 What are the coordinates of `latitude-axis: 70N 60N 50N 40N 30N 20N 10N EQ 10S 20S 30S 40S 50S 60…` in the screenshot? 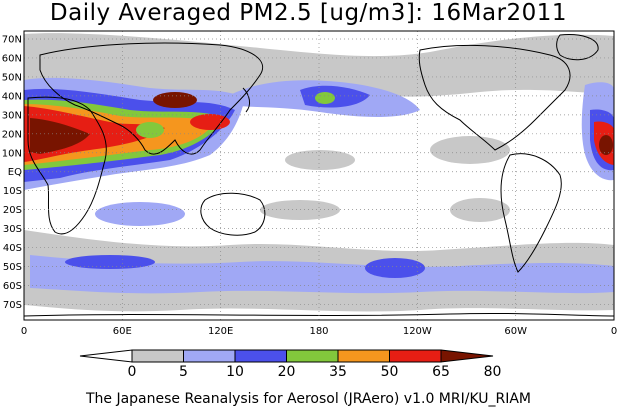 It's located at (12, 173).